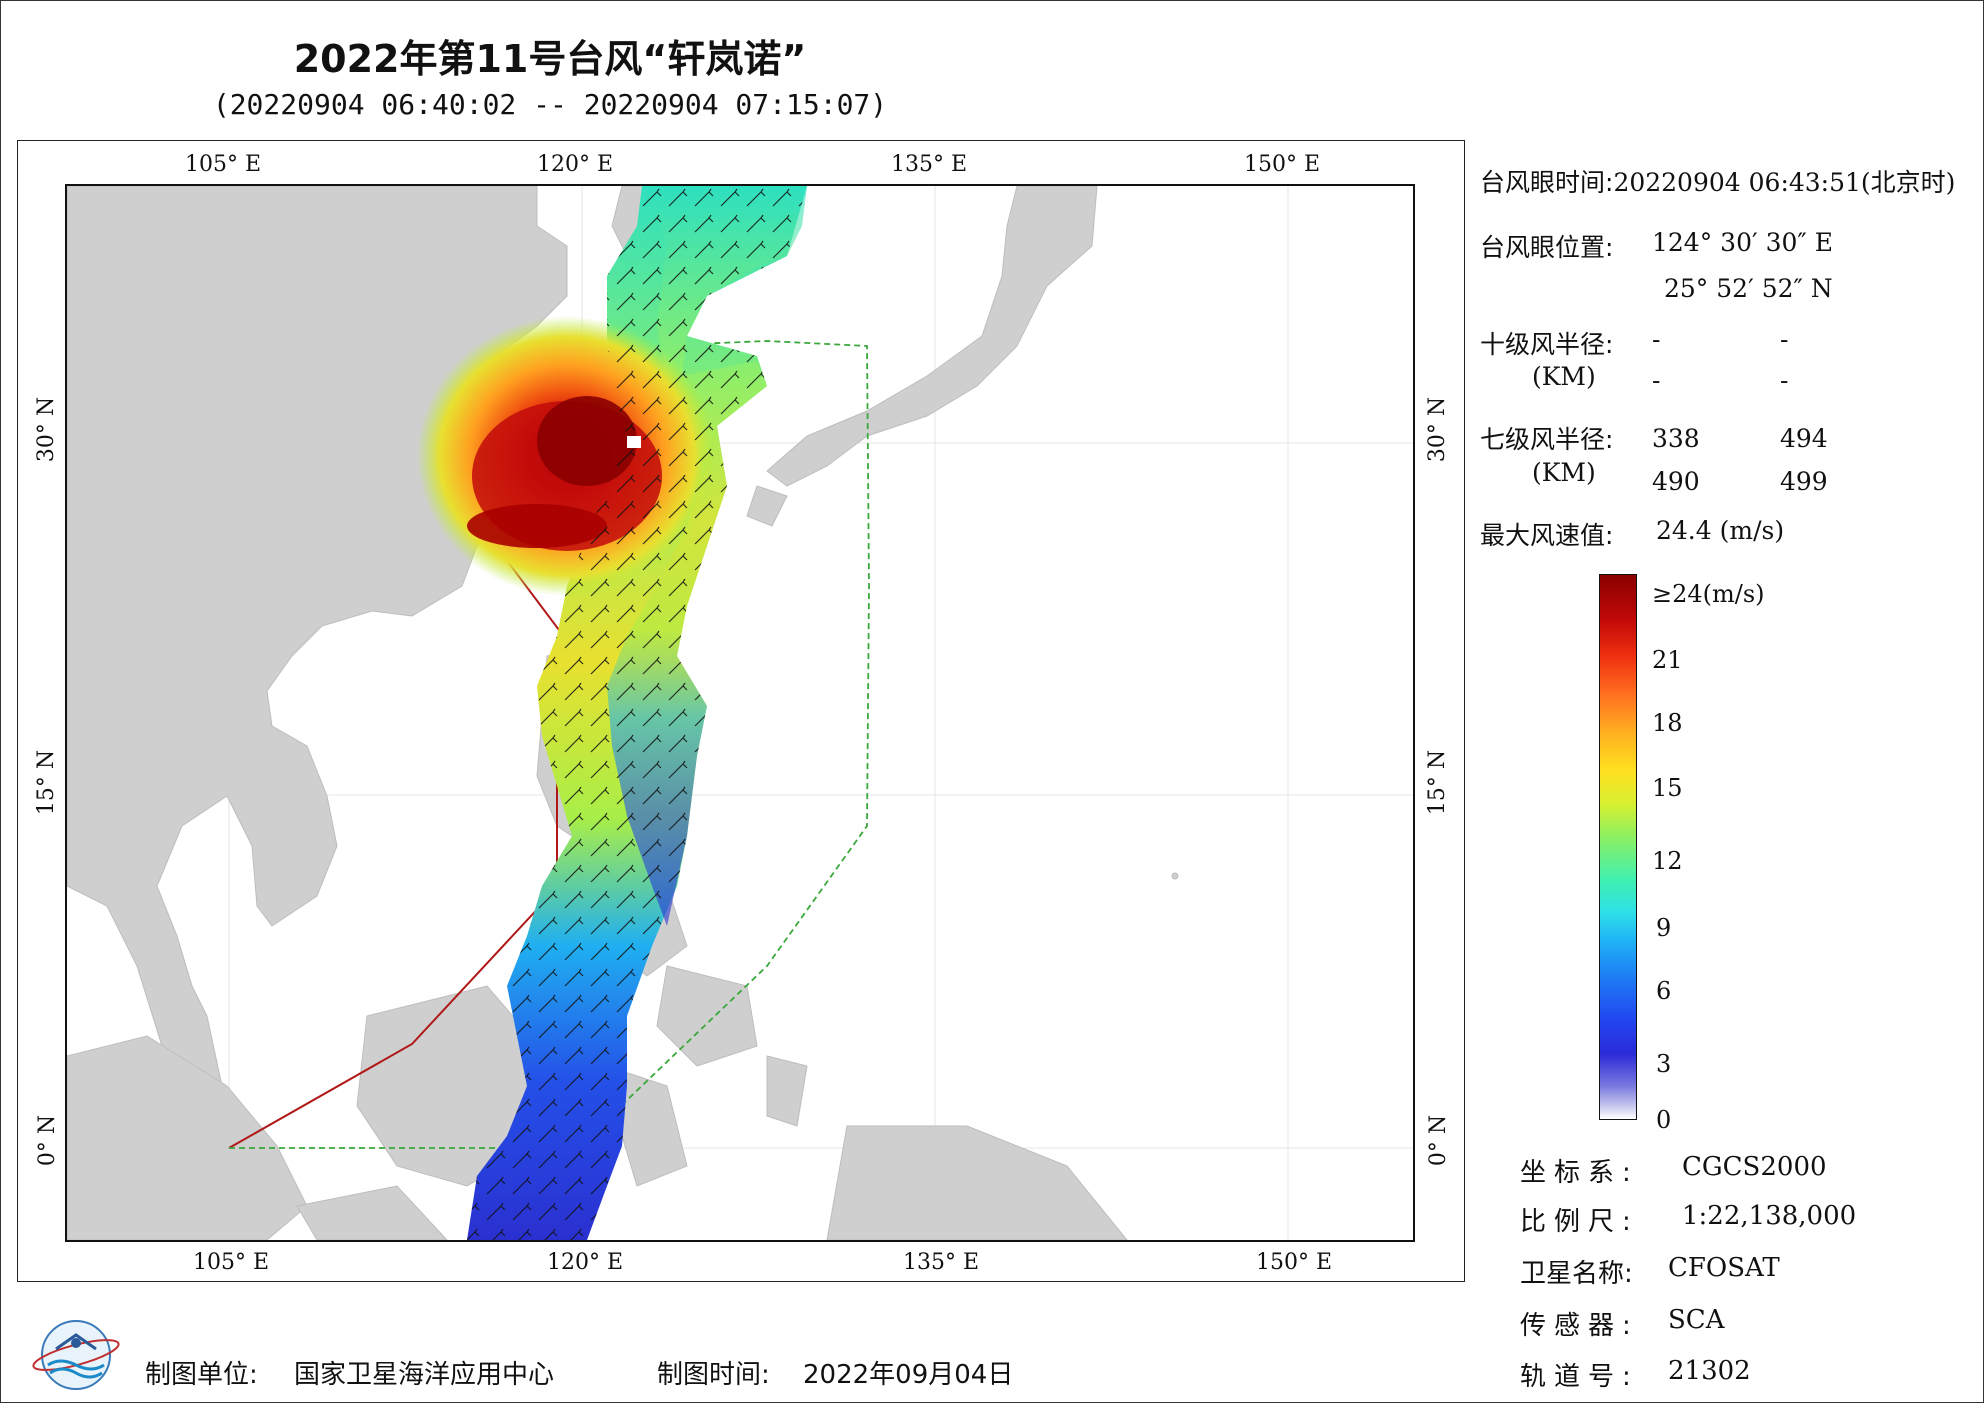 The height and width of the screenshot is (1403, 1984). Describe the element at coordinates (575, 164) in the screenshot. I see `lon-tick-top-120: 120° E` at that location.